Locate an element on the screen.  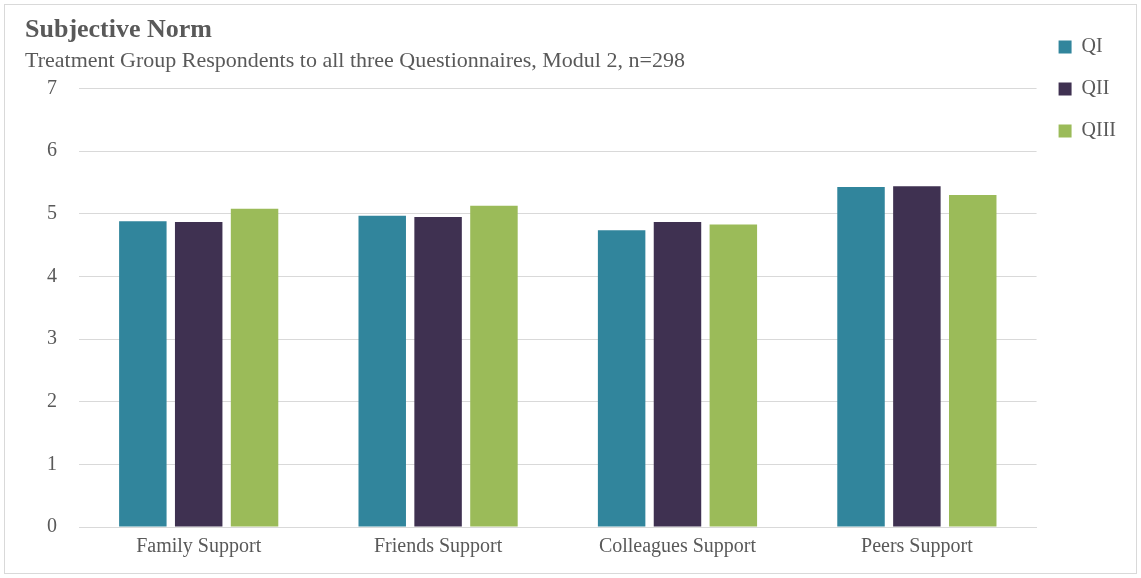
x-tick-label: Colleagues Support is located at coordinates (677, 546).